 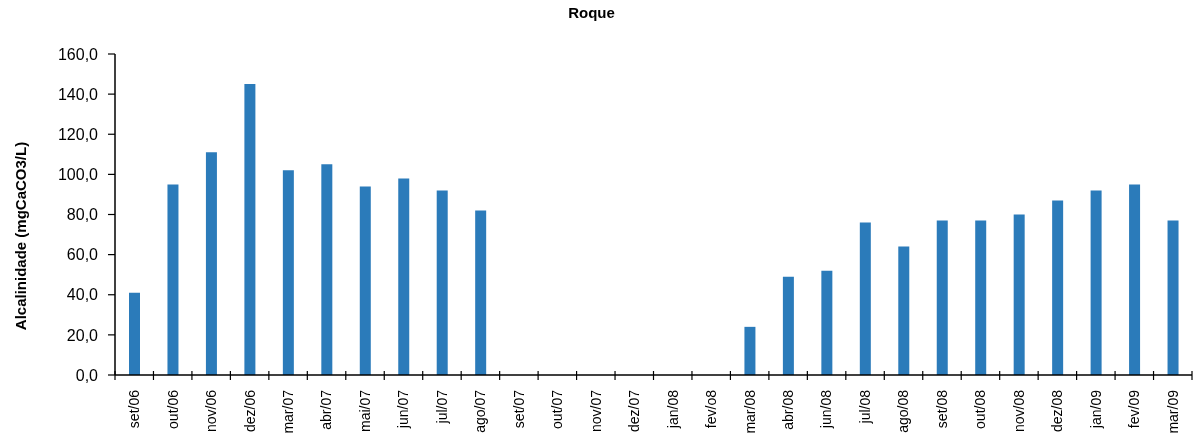 I want to click on x-tick-label: ago/07, so click(x=480, y=411).